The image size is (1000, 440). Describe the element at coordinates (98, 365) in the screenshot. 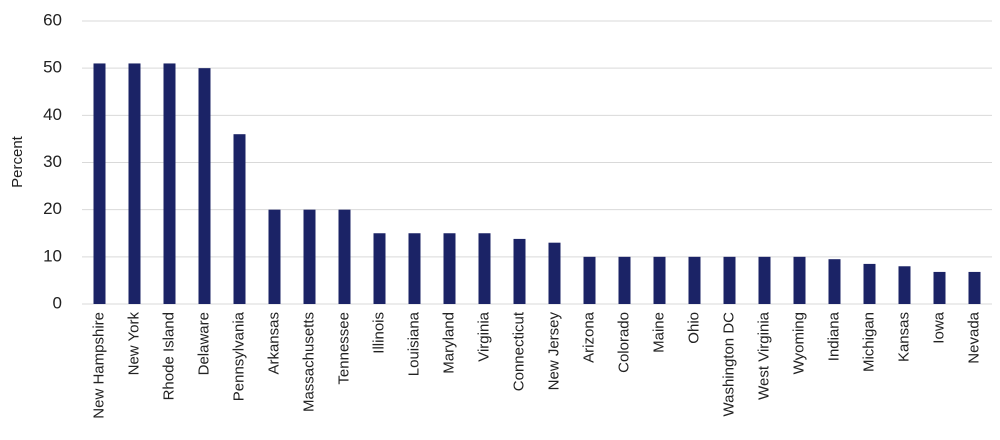

I see `x-tick-label: New Hampshire` at that location.